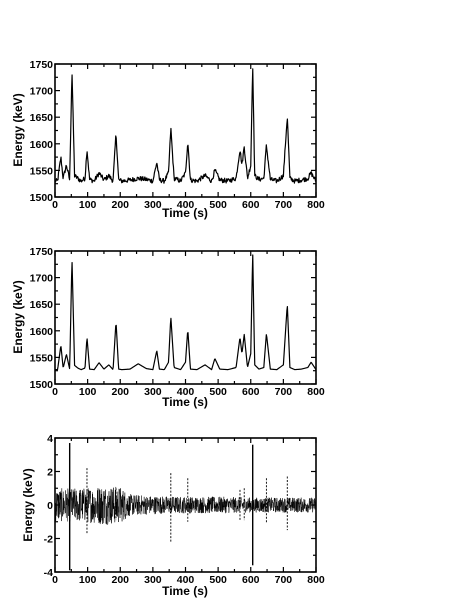 Image resolution: width=468 pixels, height=605 pixels. I want to click on bottom-chart-residual-noise, so click(185, 505).